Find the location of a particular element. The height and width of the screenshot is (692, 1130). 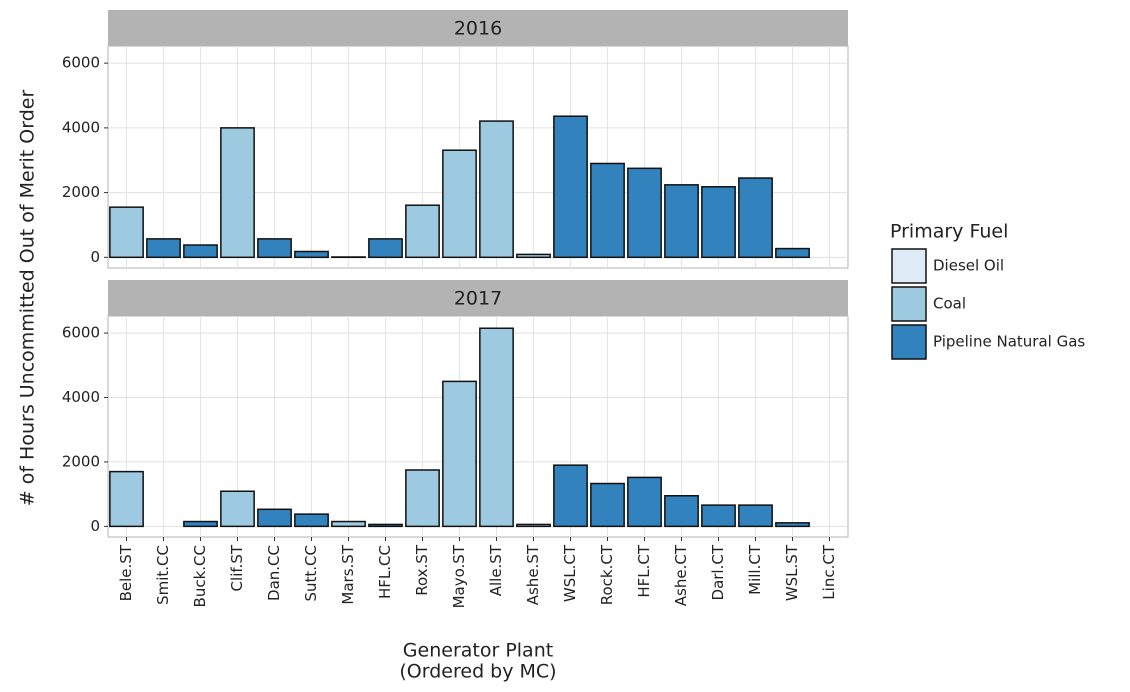

x-tick-label: Alle.ST is located at coordinates (496, 570).